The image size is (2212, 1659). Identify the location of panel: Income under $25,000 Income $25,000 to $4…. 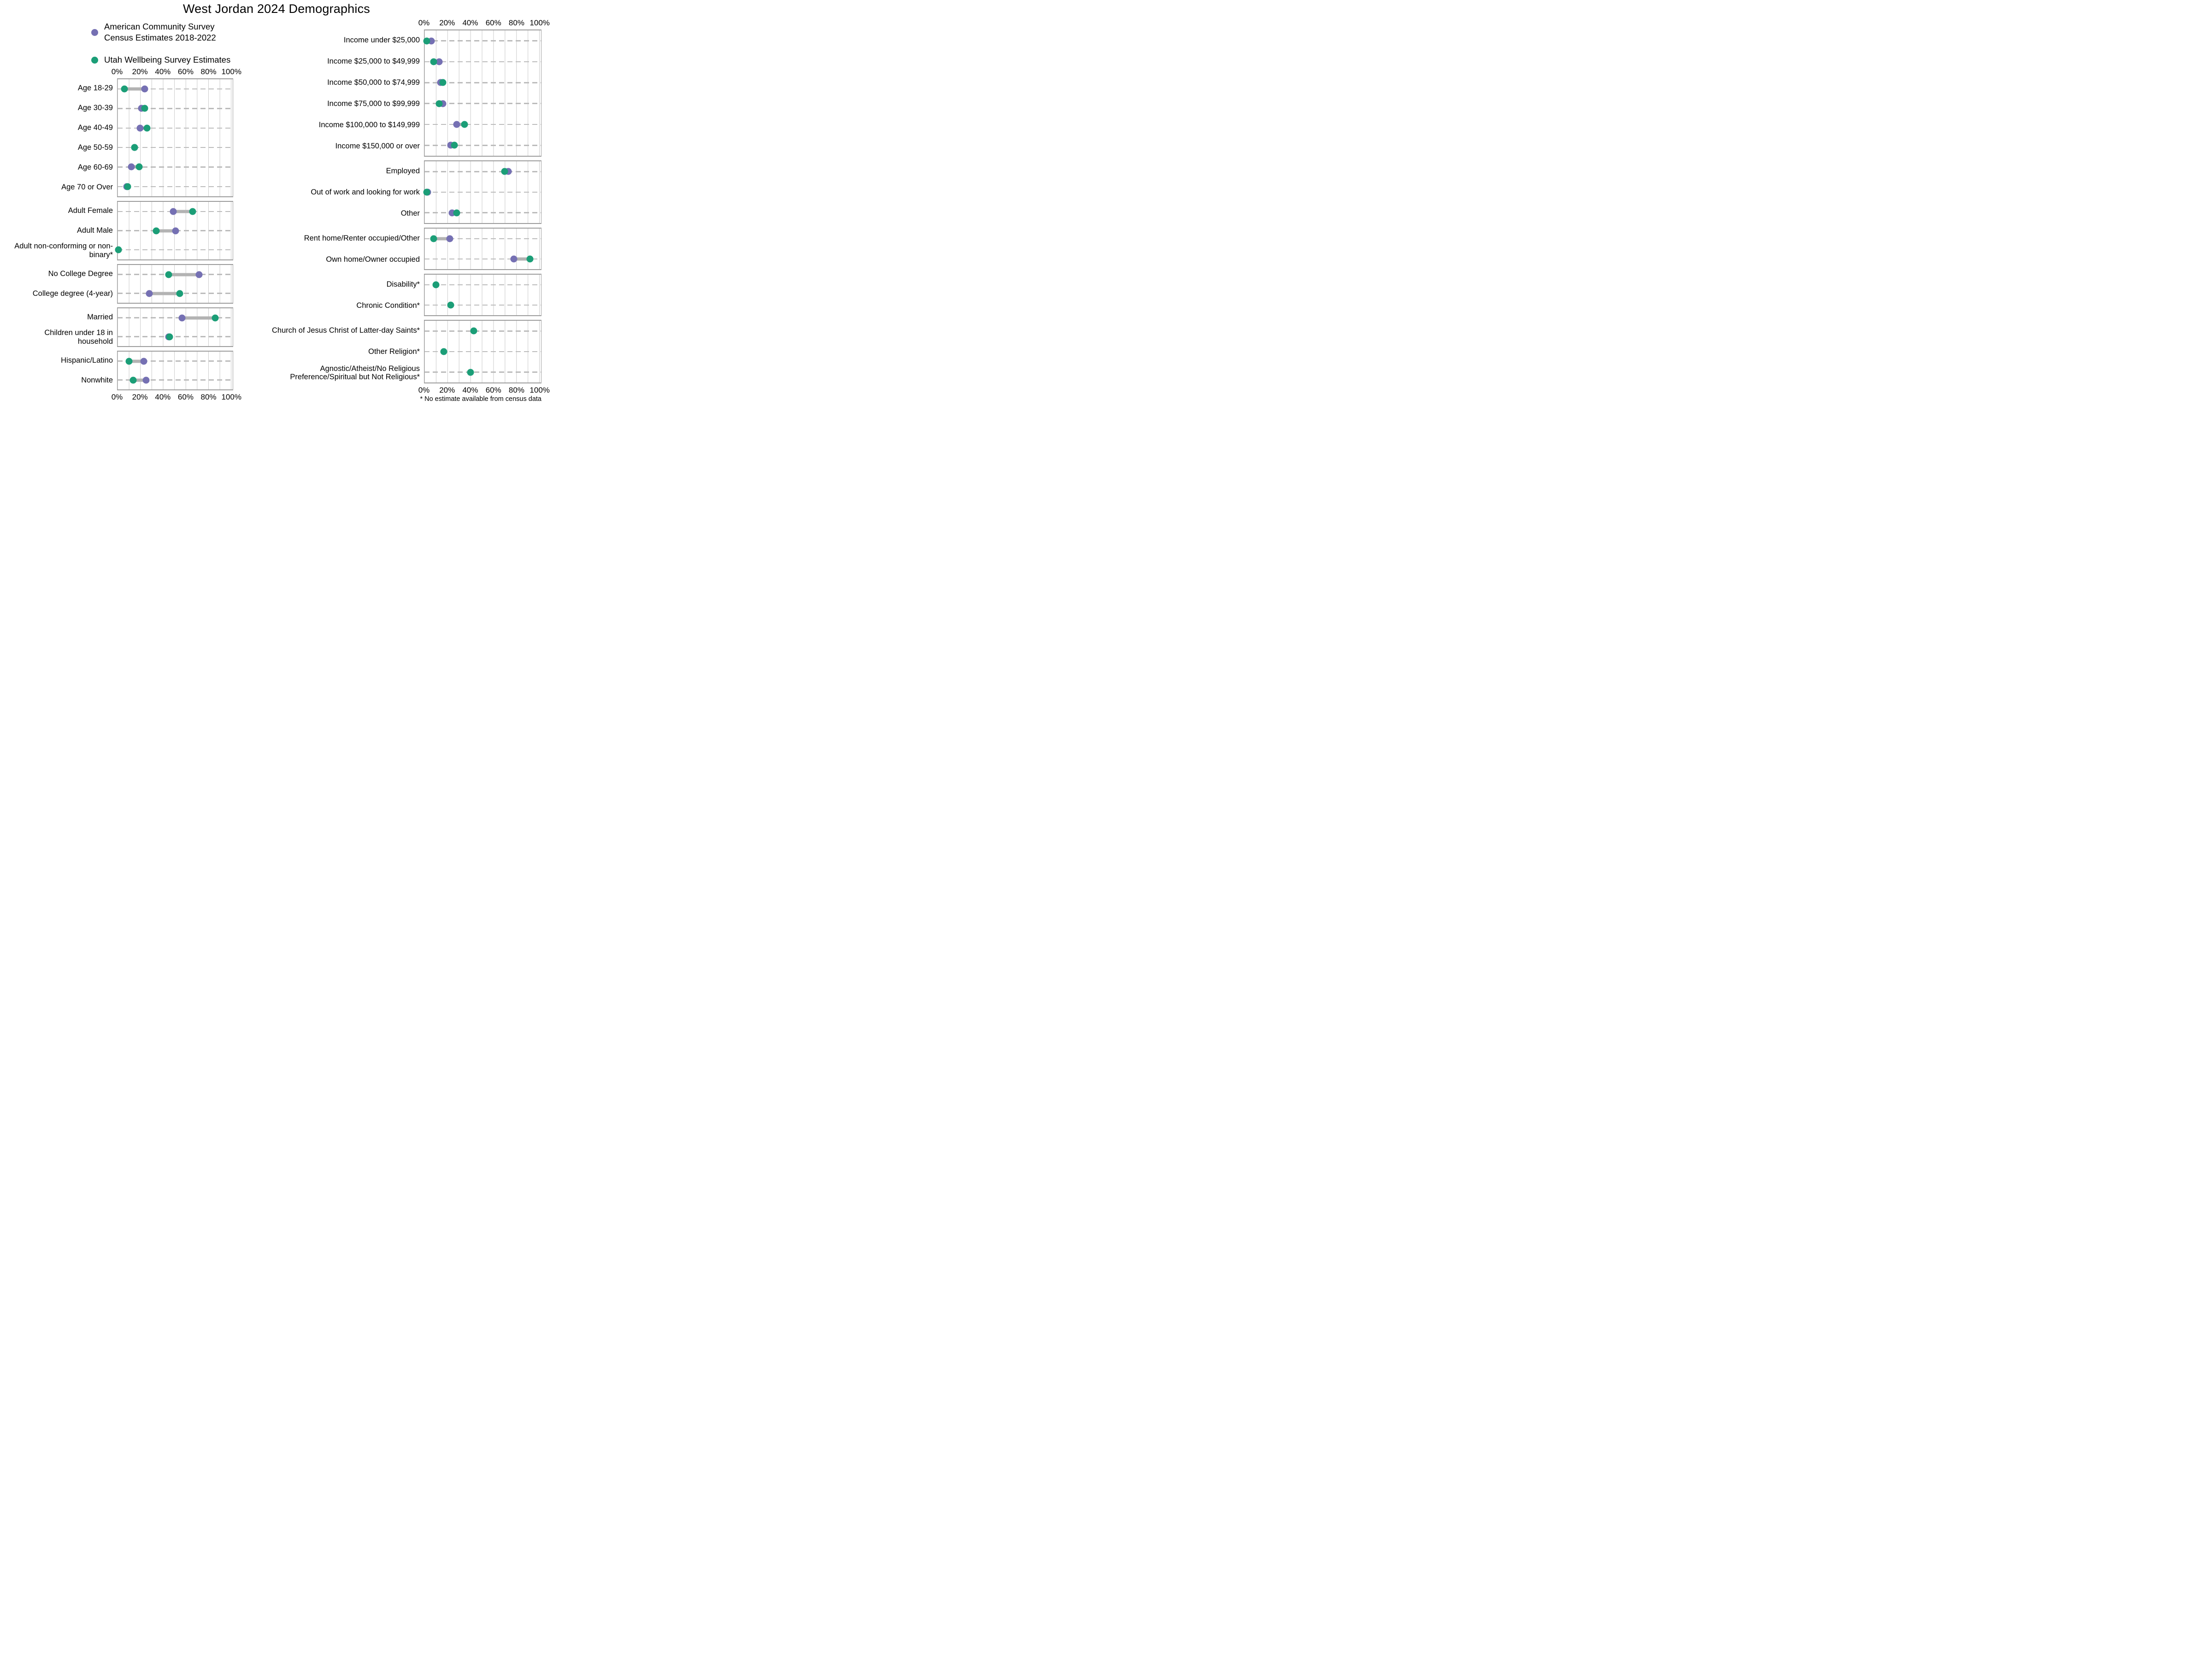
(402, 93).